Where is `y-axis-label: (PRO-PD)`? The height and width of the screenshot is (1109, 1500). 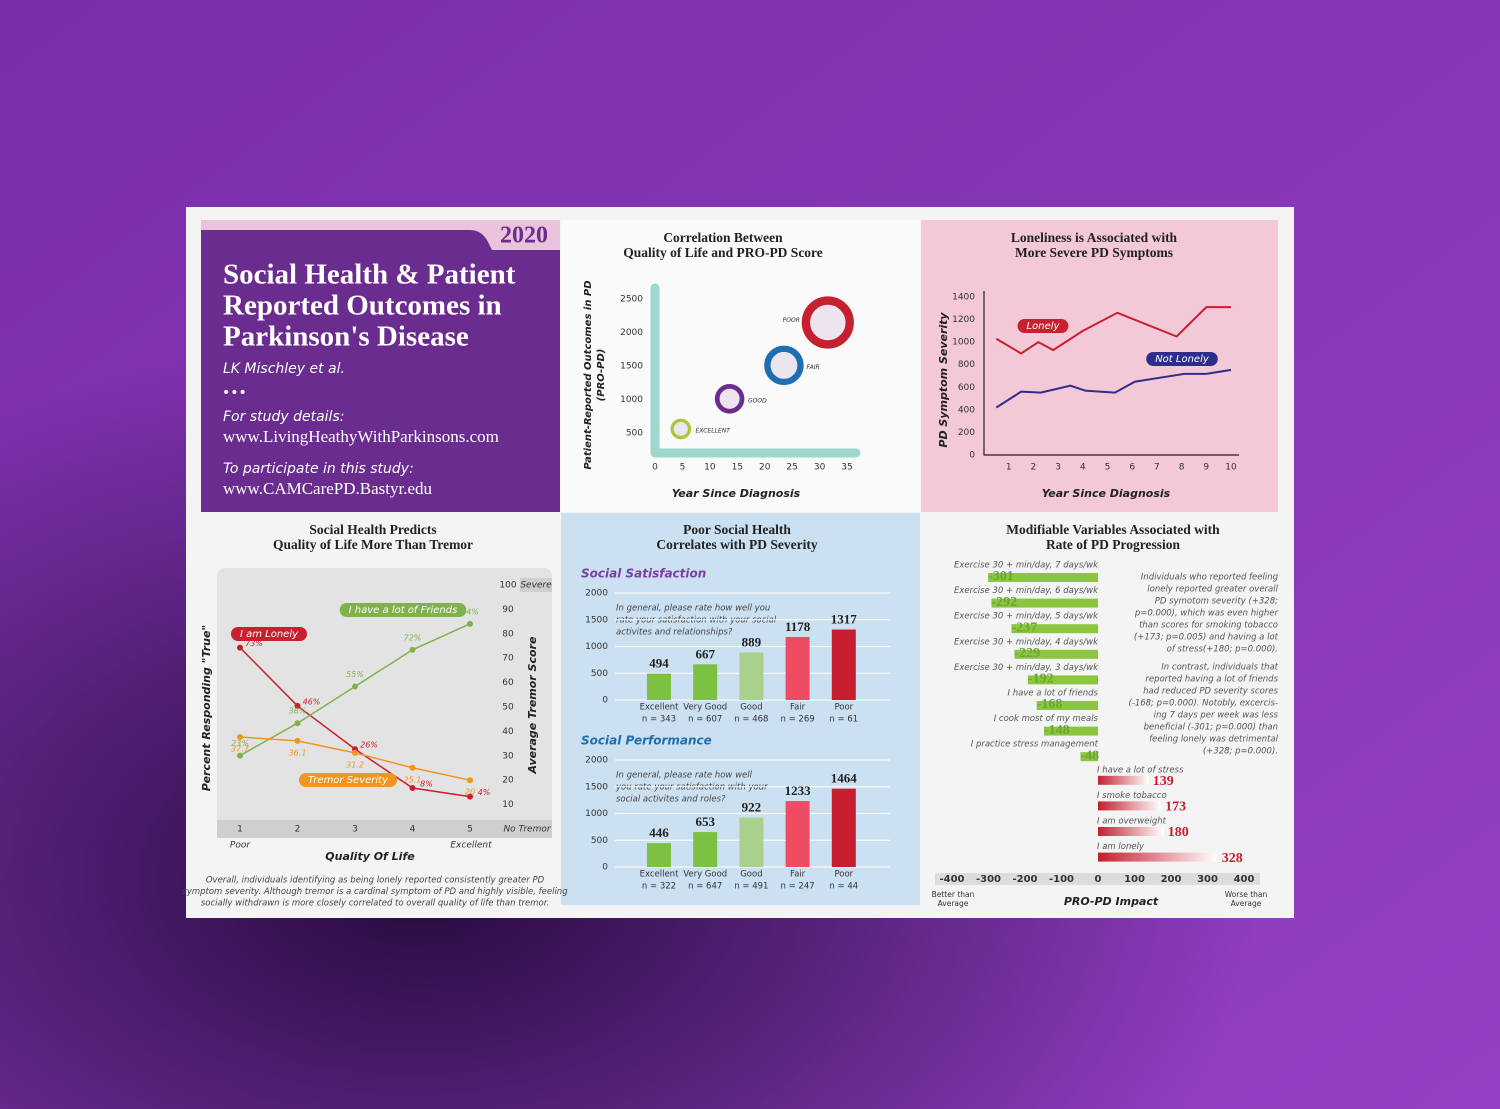
y-axis-label: (PRO-PD) is located at coordinates (601, 375).